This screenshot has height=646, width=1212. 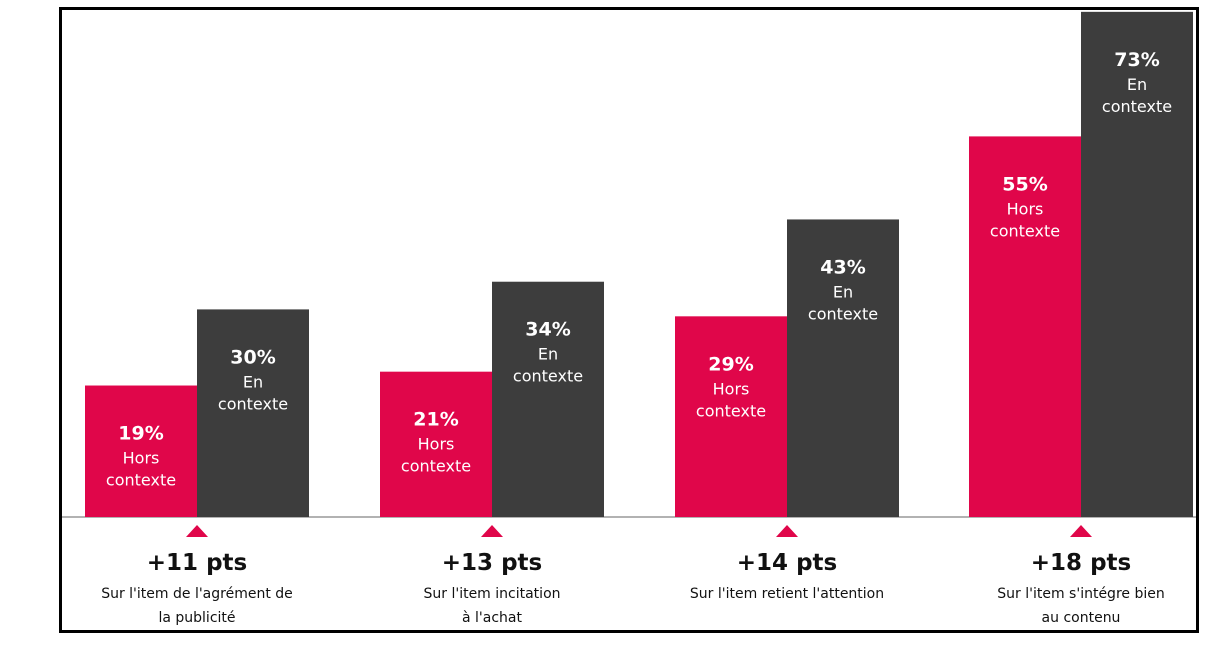 I want to click on bar-value-label: 34%, so click(x=547, y=330).